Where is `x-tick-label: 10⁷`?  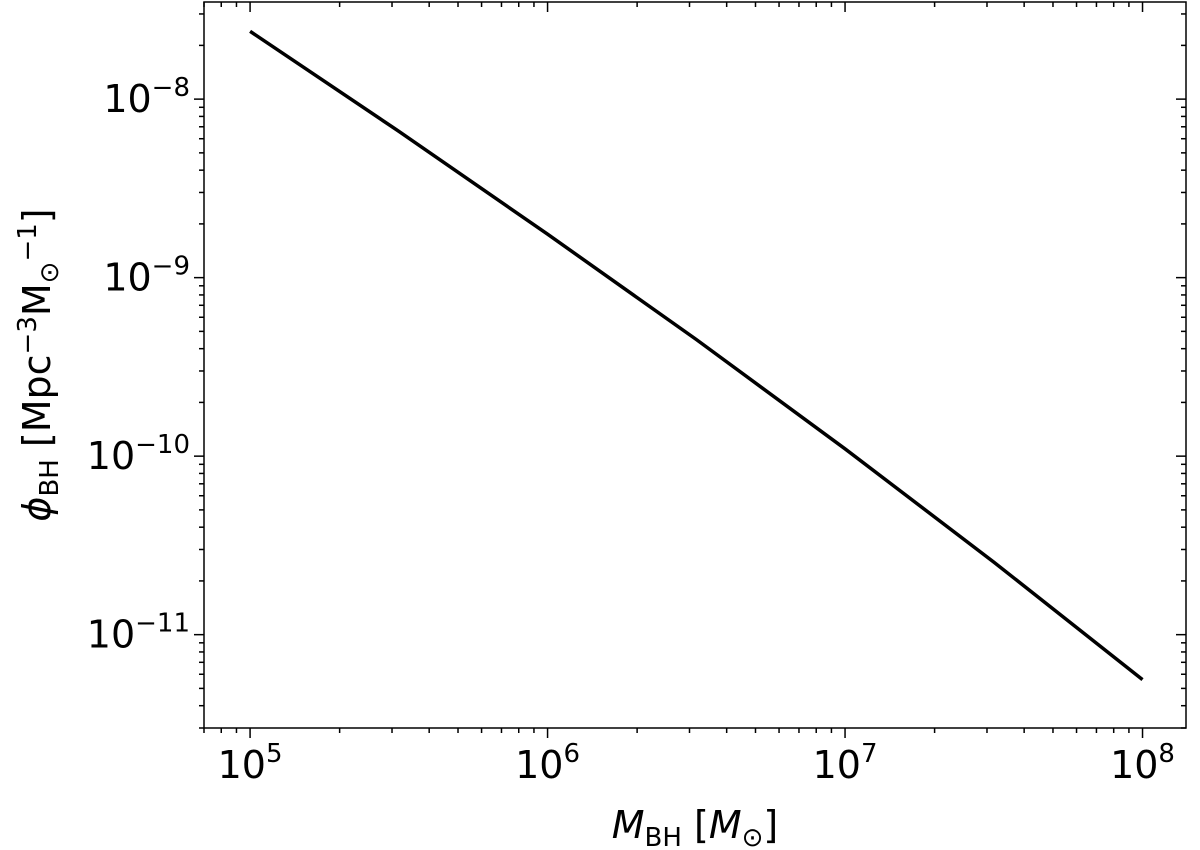
x-tick-label: 10⁷ is located at coordinates (845, 763).